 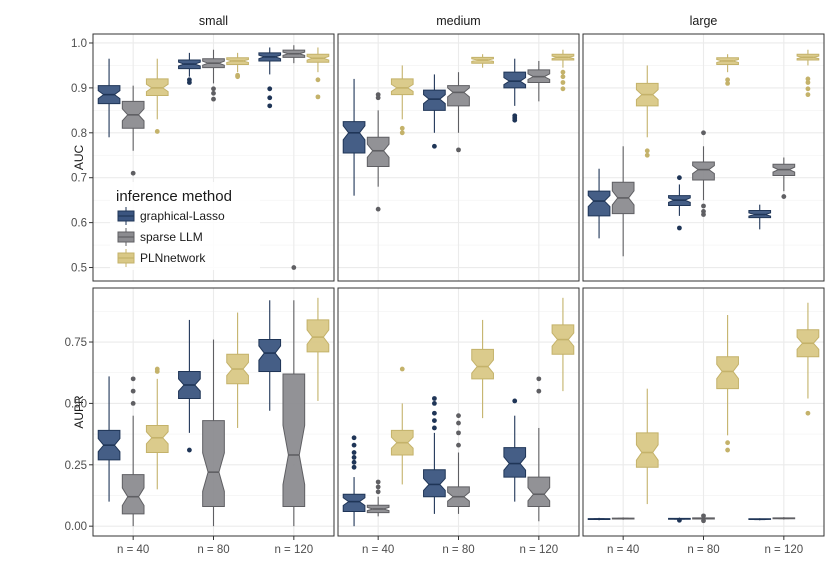 I want to click on panel-auc-medium-graphical-lasso-n-80-box, so click(x=434, y=100).